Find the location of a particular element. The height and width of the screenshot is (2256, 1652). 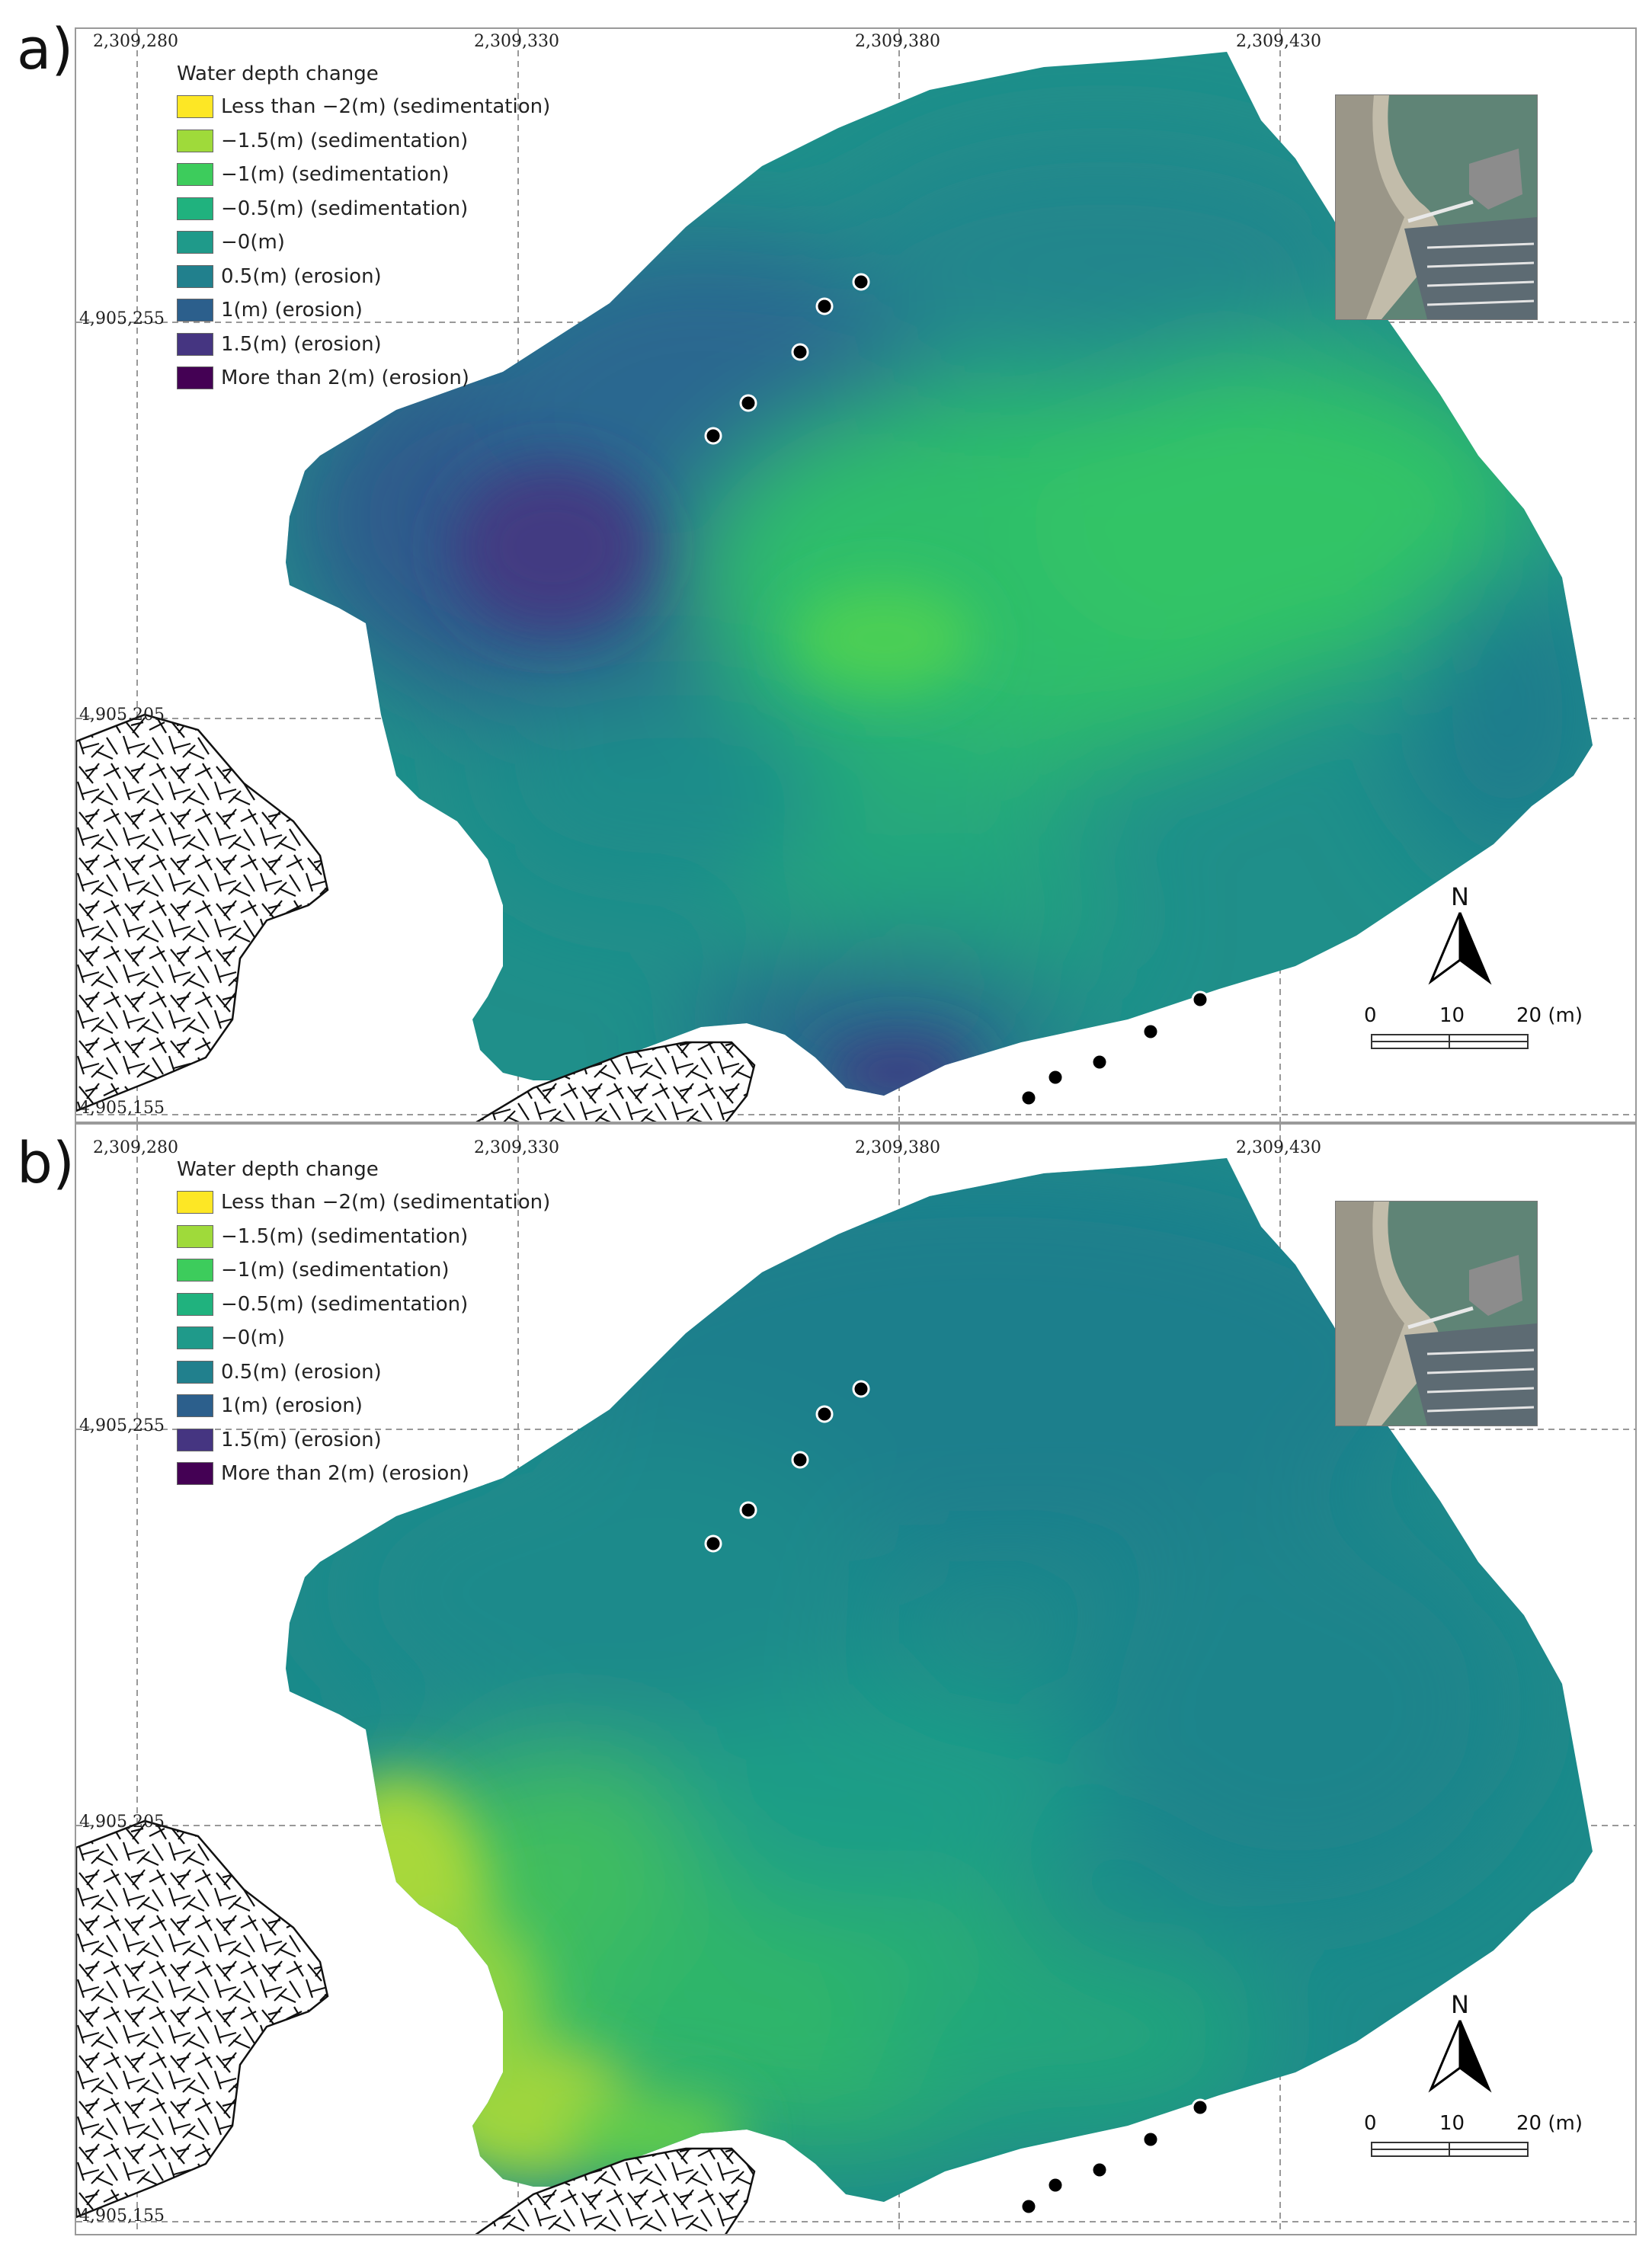

north-arrow-icon is located at coordinates (1460, 2056).